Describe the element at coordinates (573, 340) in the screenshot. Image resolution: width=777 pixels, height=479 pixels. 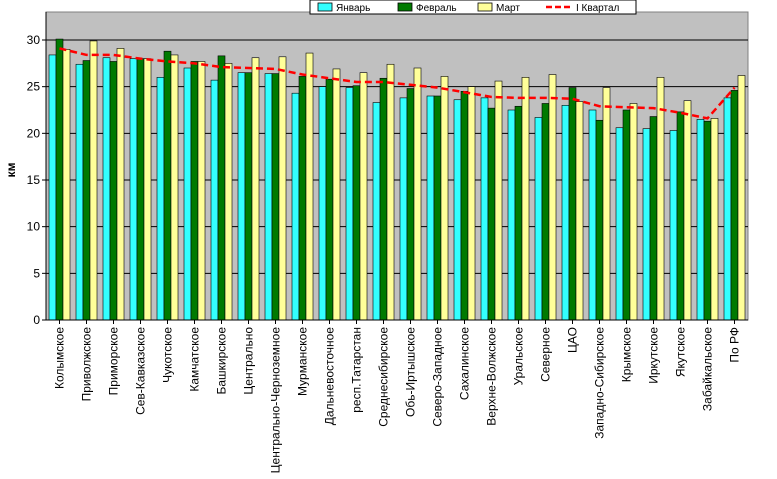
I see `x-tick-label: ЦАО` at that location.